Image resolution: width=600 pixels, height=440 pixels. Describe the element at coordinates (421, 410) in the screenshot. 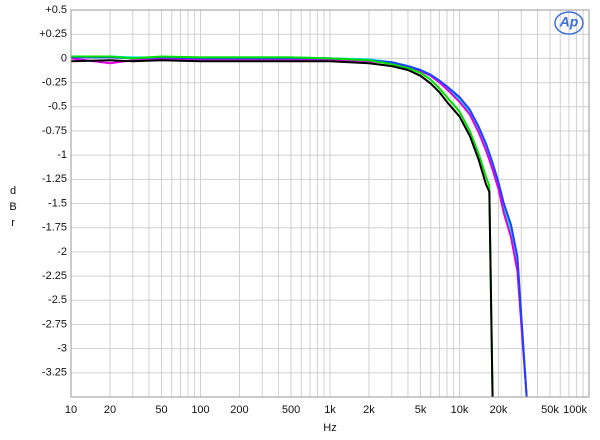

I see `x-tick-label: 5k` at that location.